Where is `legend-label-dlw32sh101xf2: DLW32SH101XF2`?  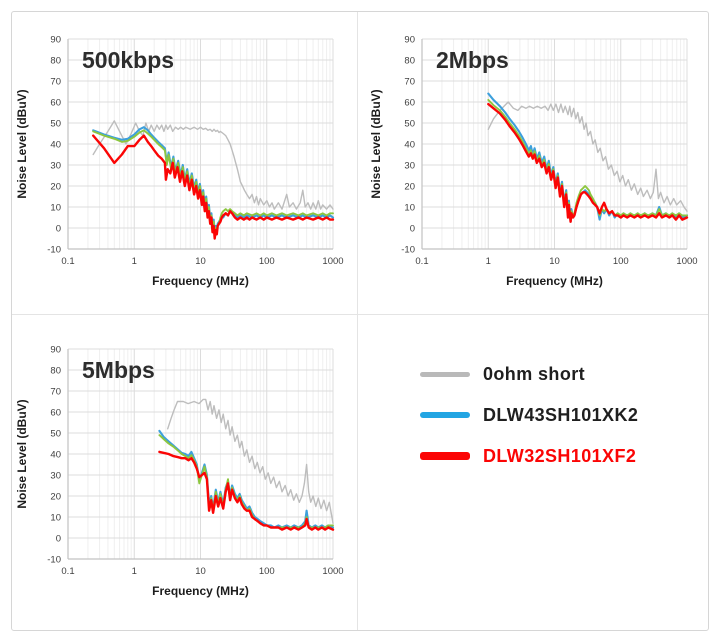 legend-label-dlw32sh101xf2: DLW32SH101XF2 is located at coordinates (560, 455).